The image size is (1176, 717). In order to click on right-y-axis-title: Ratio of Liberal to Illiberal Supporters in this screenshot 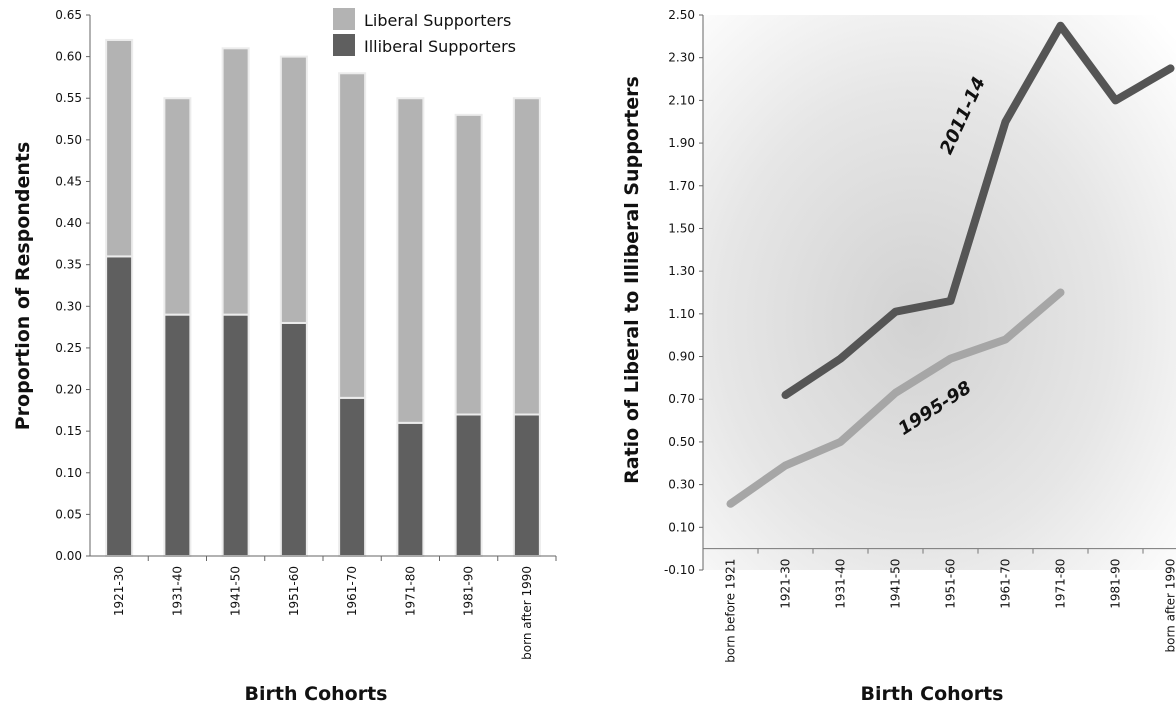, I will do `click(632, 280)`.